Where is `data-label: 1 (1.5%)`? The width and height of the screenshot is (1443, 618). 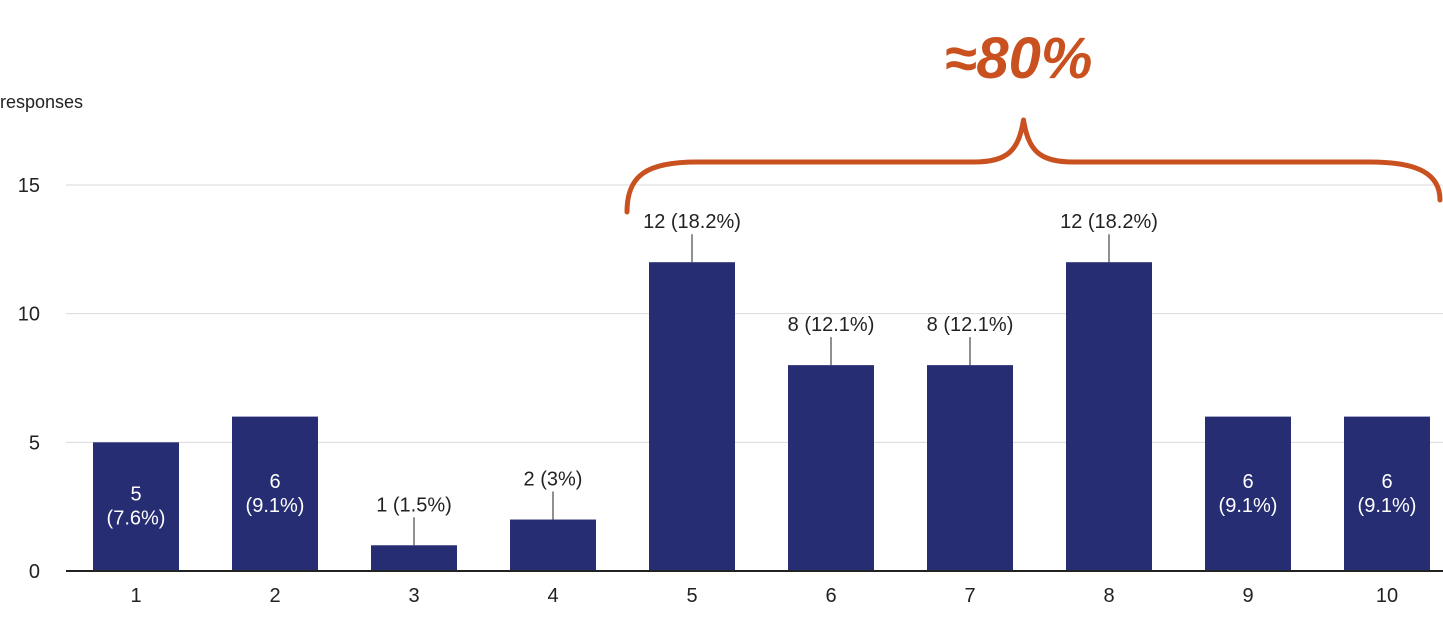 data-label: 1 (1.5%) is located at coordinates (414, 505).